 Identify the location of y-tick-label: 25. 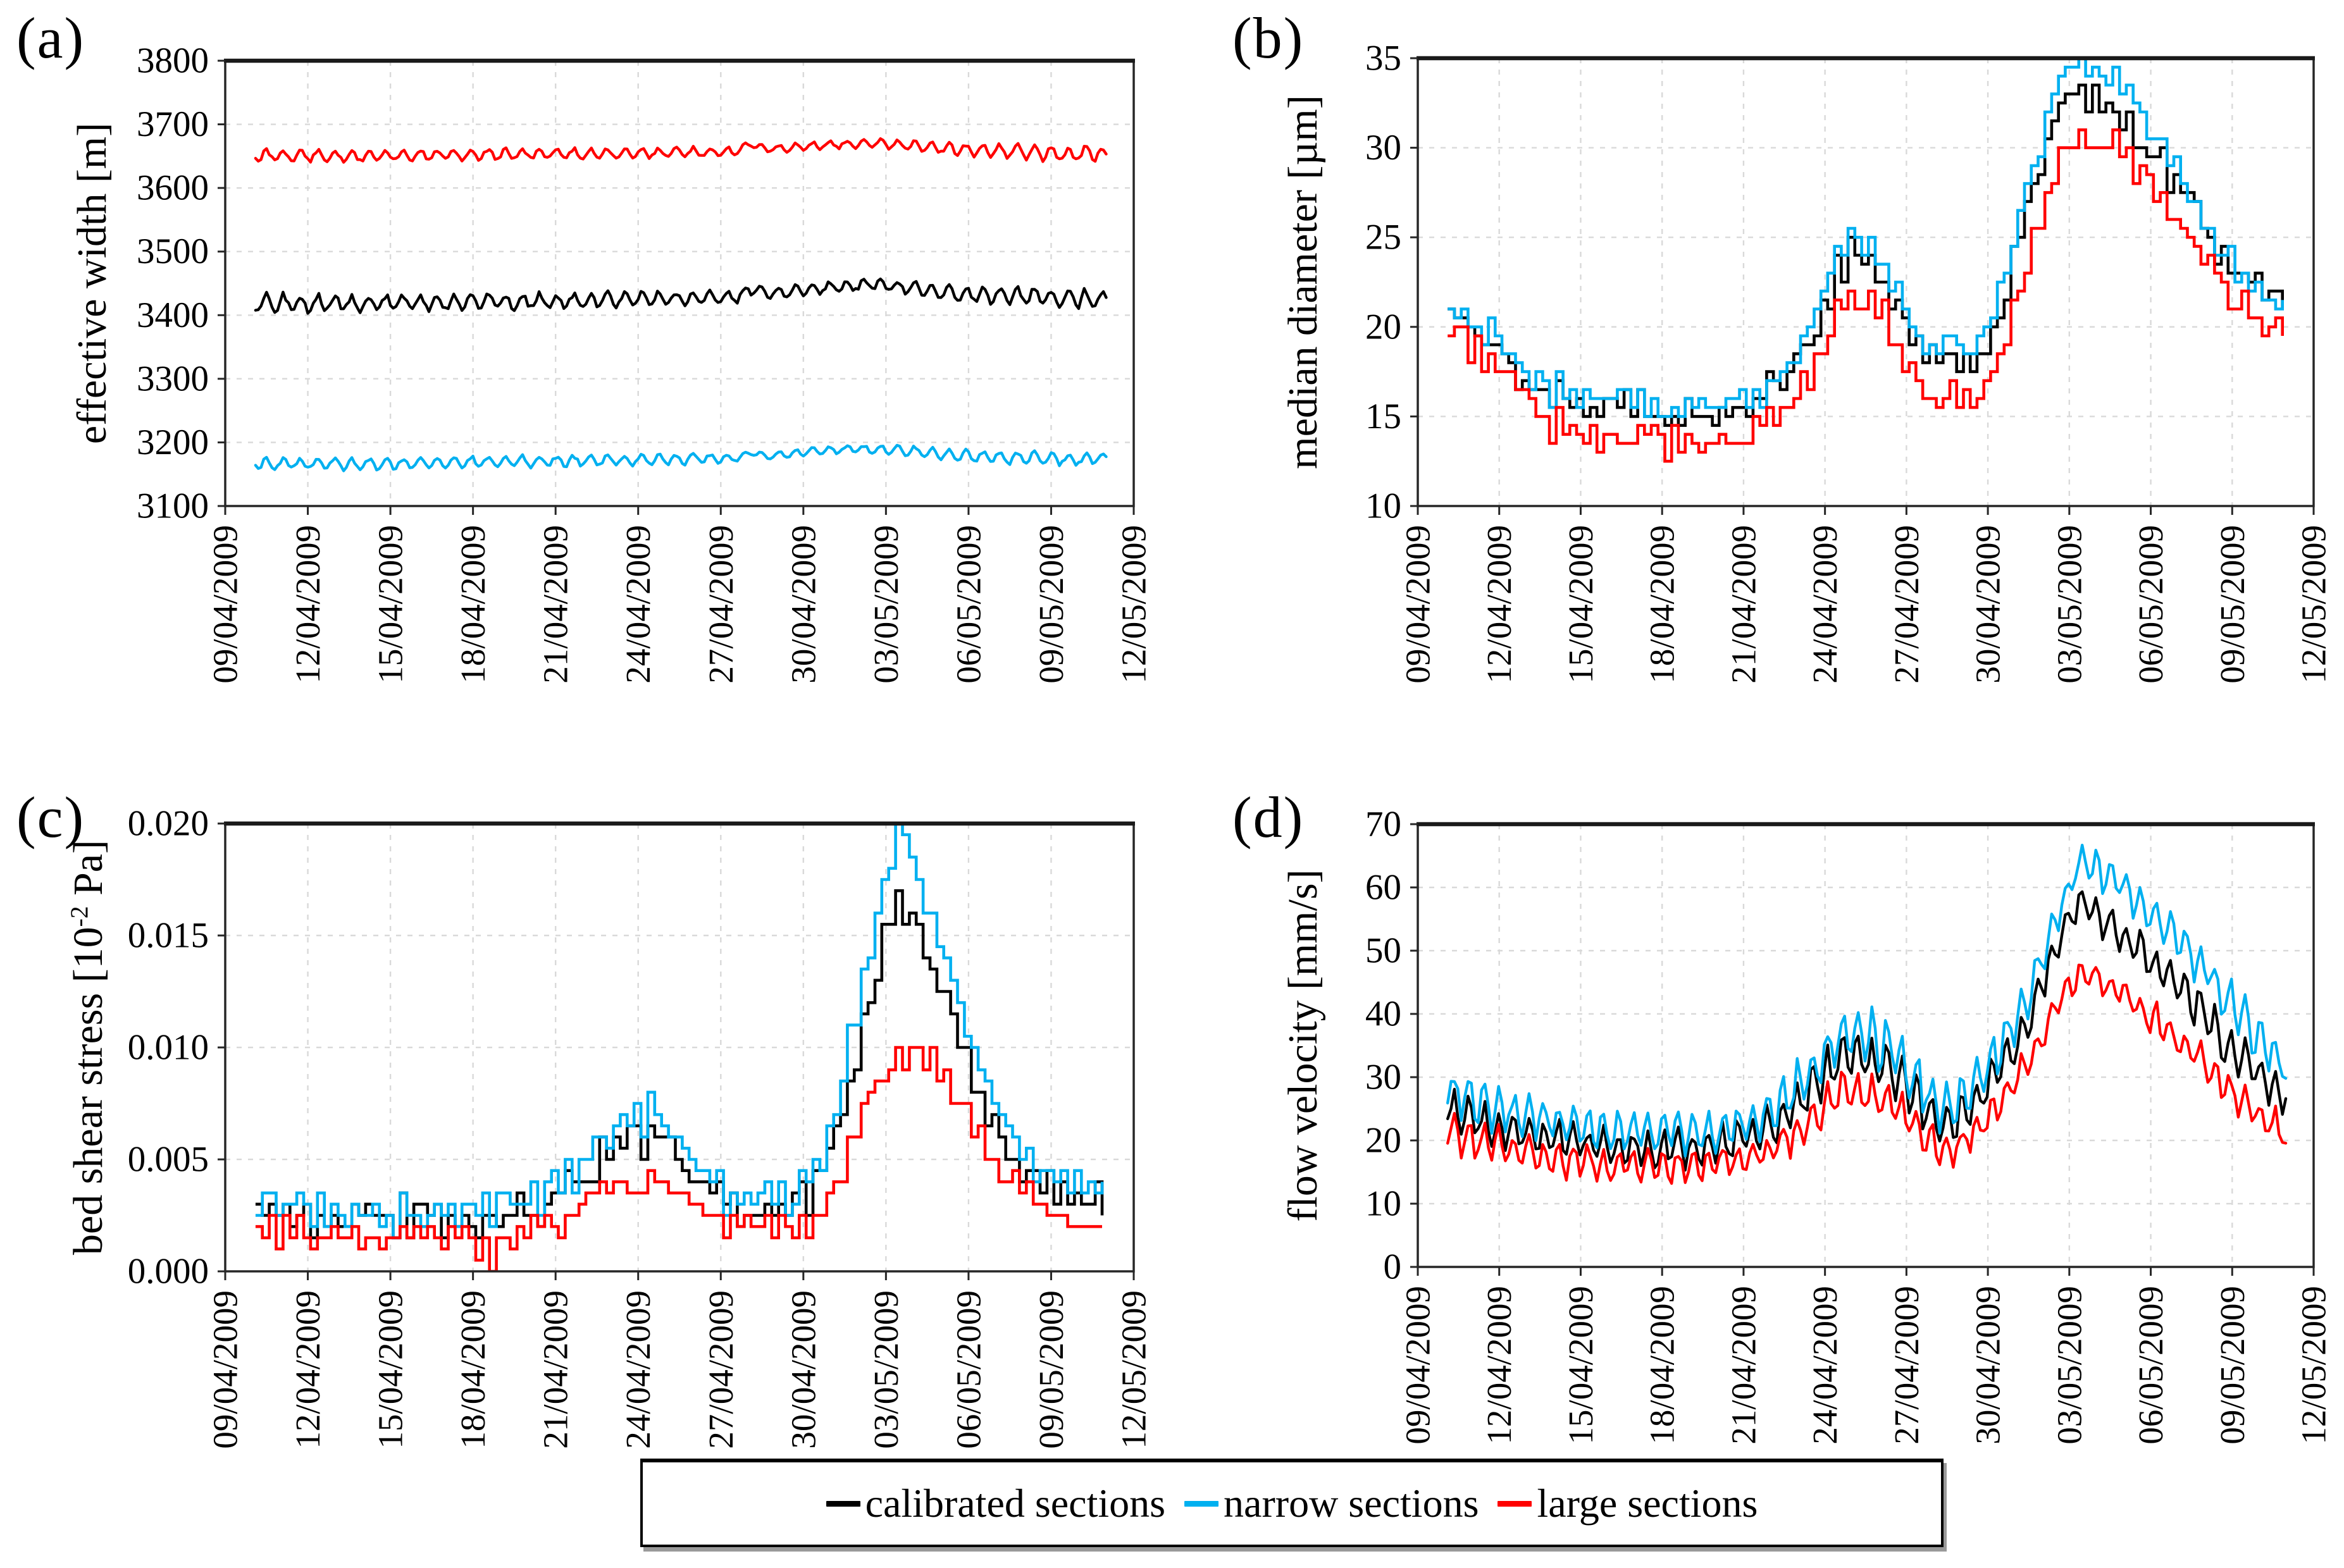
(1383, 237).